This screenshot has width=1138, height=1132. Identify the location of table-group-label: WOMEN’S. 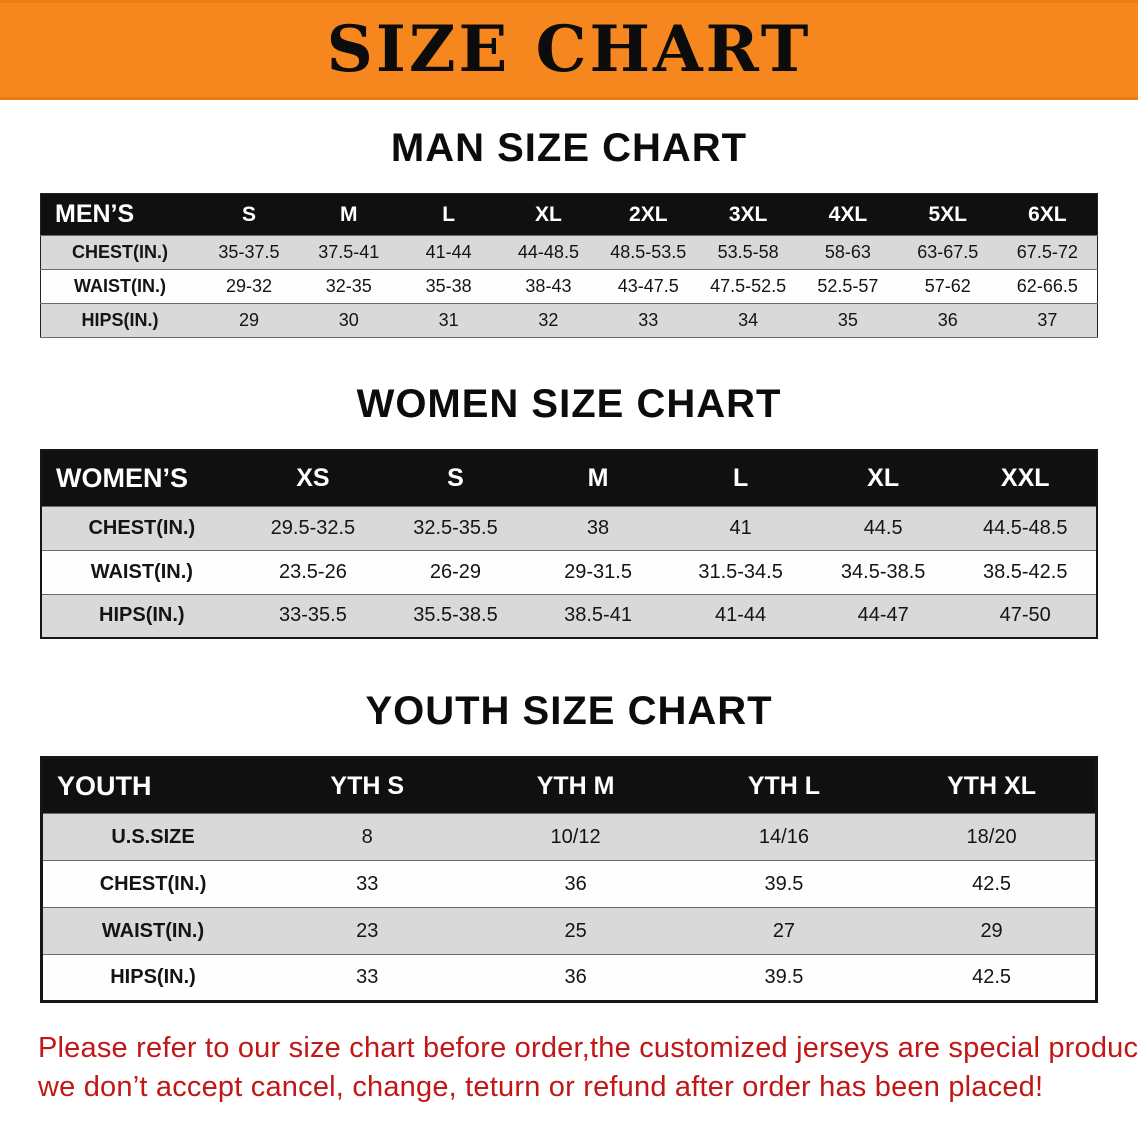
(141, 478).